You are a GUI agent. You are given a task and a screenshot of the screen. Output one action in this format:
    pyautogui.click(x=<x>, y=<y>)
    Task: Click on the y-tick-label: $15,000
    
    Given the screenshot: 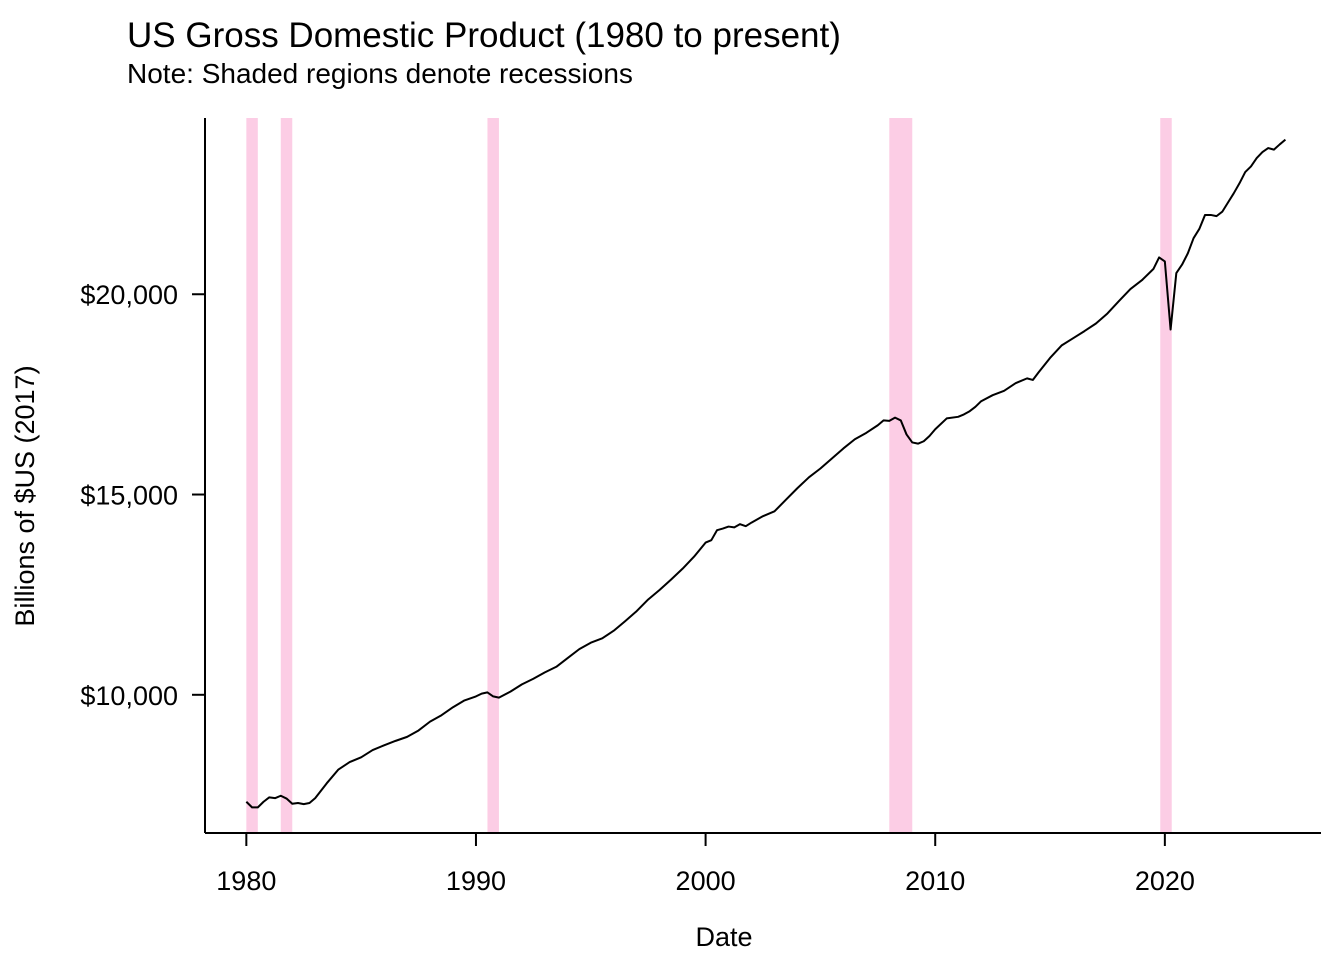 What is the action you would take?
    pyautogui.click(x=129, y=496)
    